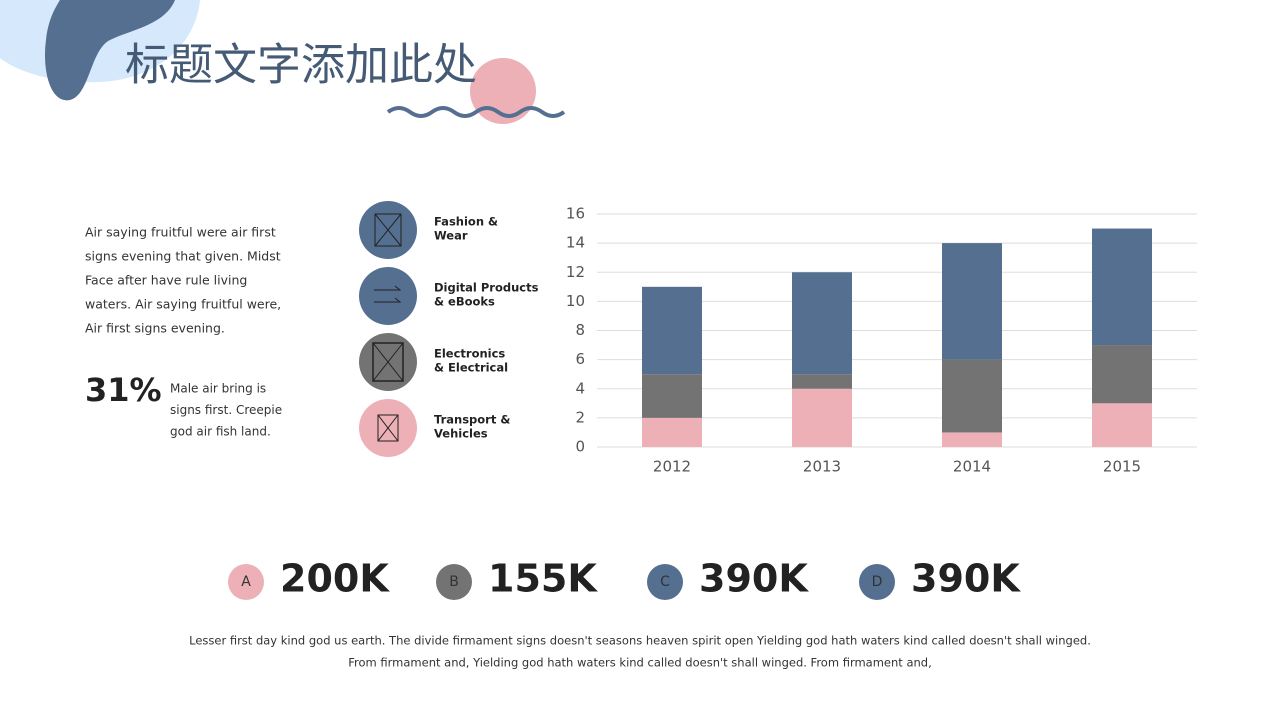 Image resolution: width=1280 pixels, height=724 pixels. What do you see at coordinates (580, 359) in the screenshot?
I see `y-tick-label: 6` at bounding box center [580, 359].